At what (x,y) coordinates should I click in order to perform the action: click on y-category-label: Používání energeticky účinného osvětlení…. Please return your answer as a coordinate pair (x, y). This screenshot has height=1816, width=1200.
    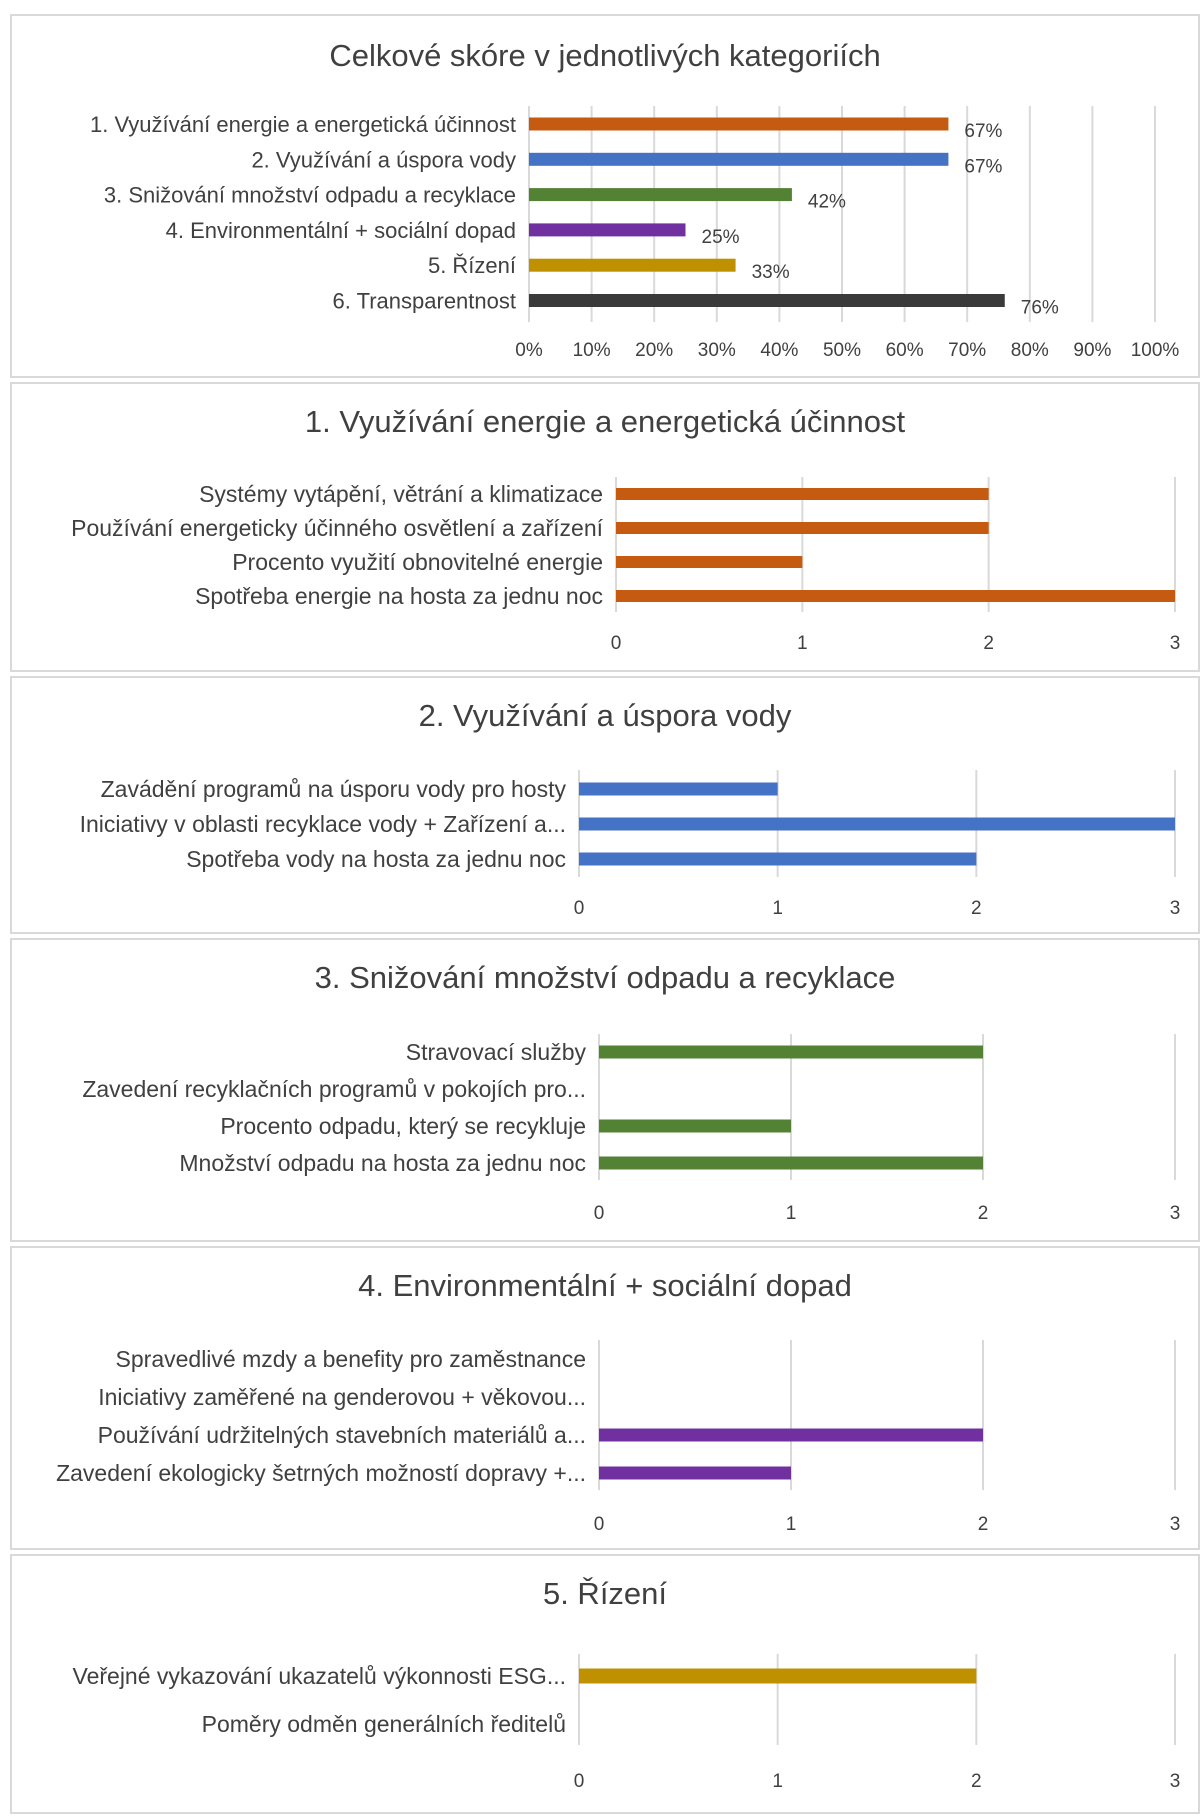
    Looking at the image, I should click on (337, 528).